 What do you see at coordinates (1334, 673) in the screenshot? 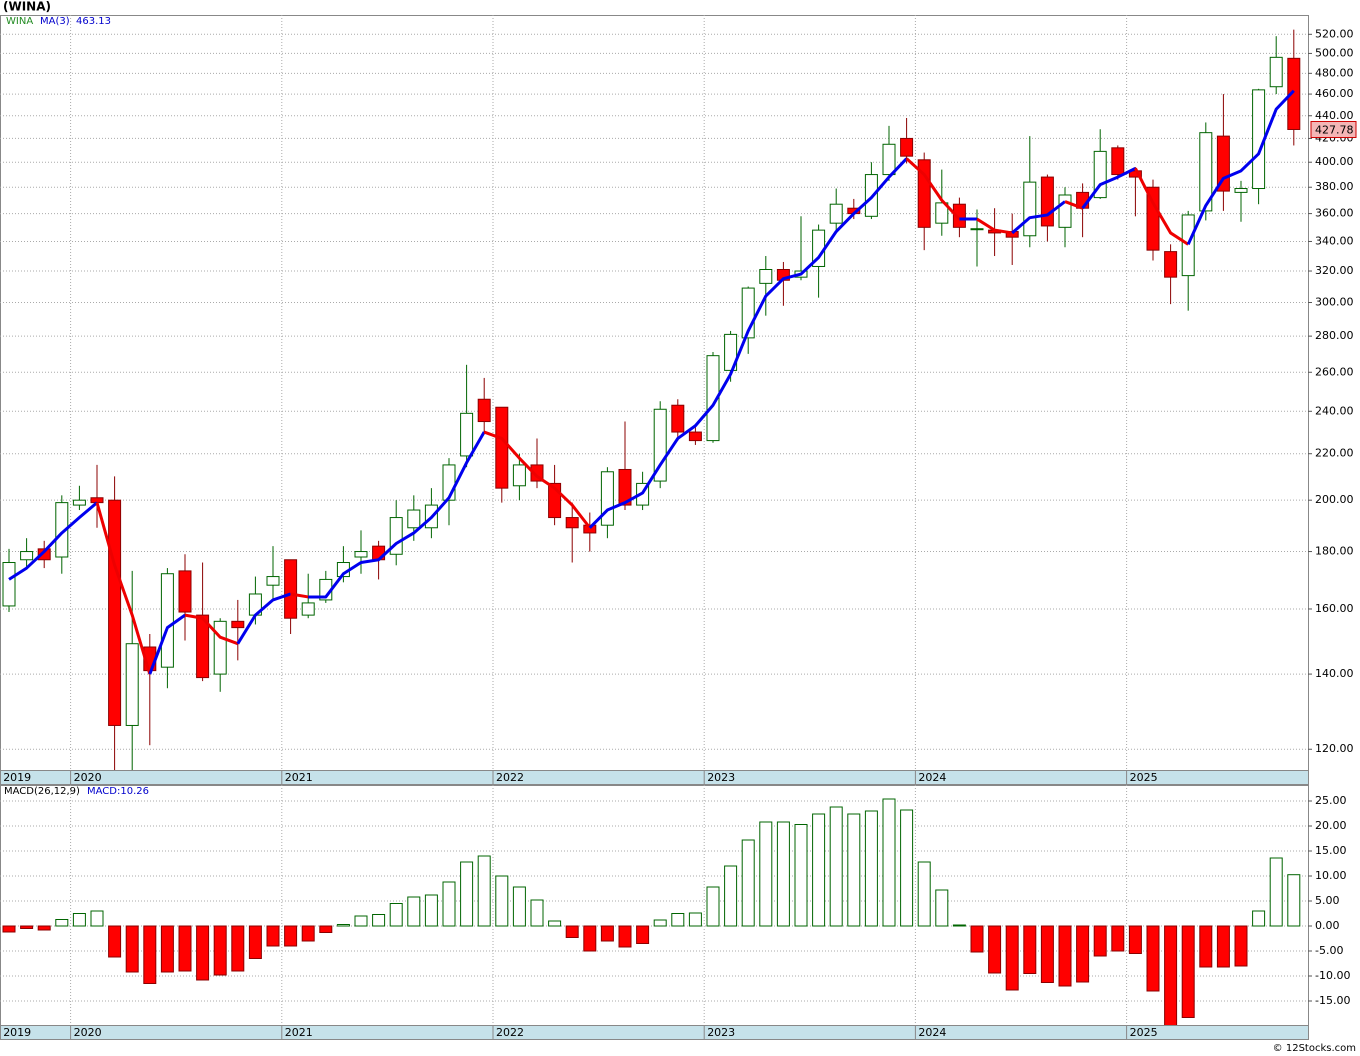
I see `y-tick-label: 140.00` at bounding box center [1334, 673].